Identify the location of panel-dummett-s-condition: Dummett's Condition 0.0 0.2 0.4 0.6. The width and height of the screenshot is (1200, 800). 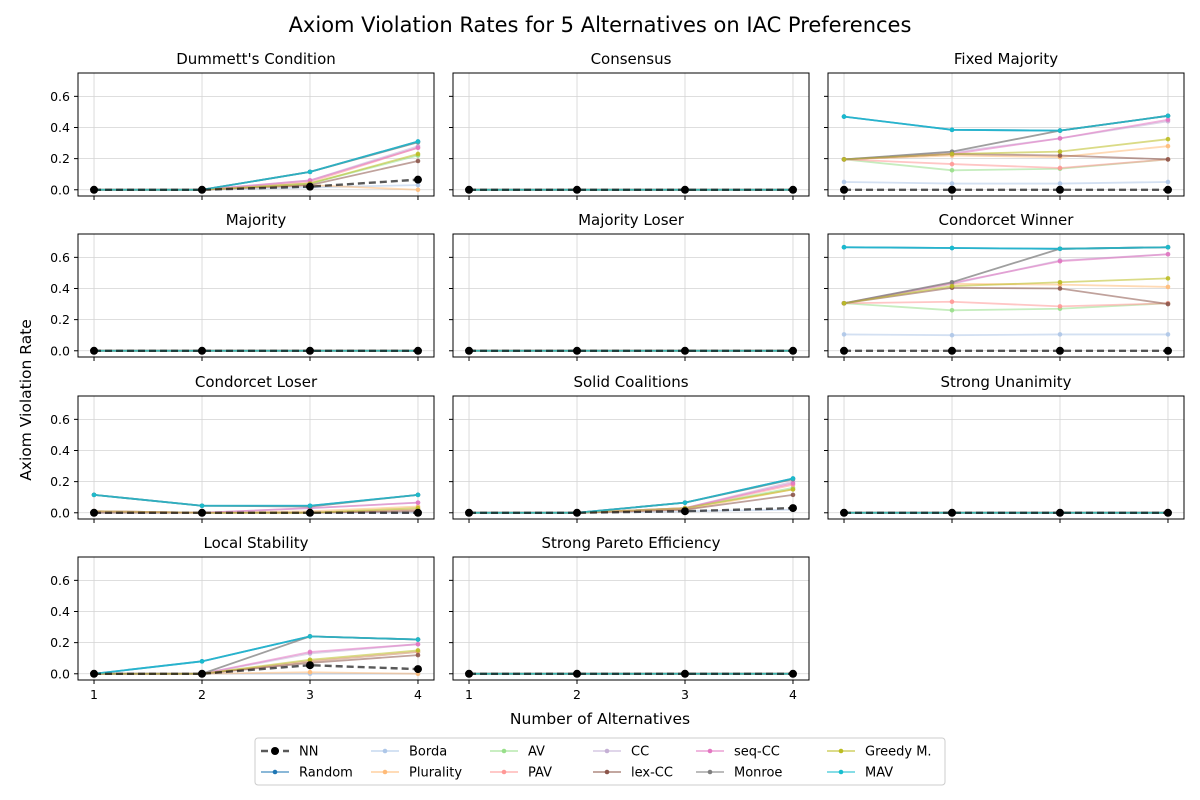
(242, 125).